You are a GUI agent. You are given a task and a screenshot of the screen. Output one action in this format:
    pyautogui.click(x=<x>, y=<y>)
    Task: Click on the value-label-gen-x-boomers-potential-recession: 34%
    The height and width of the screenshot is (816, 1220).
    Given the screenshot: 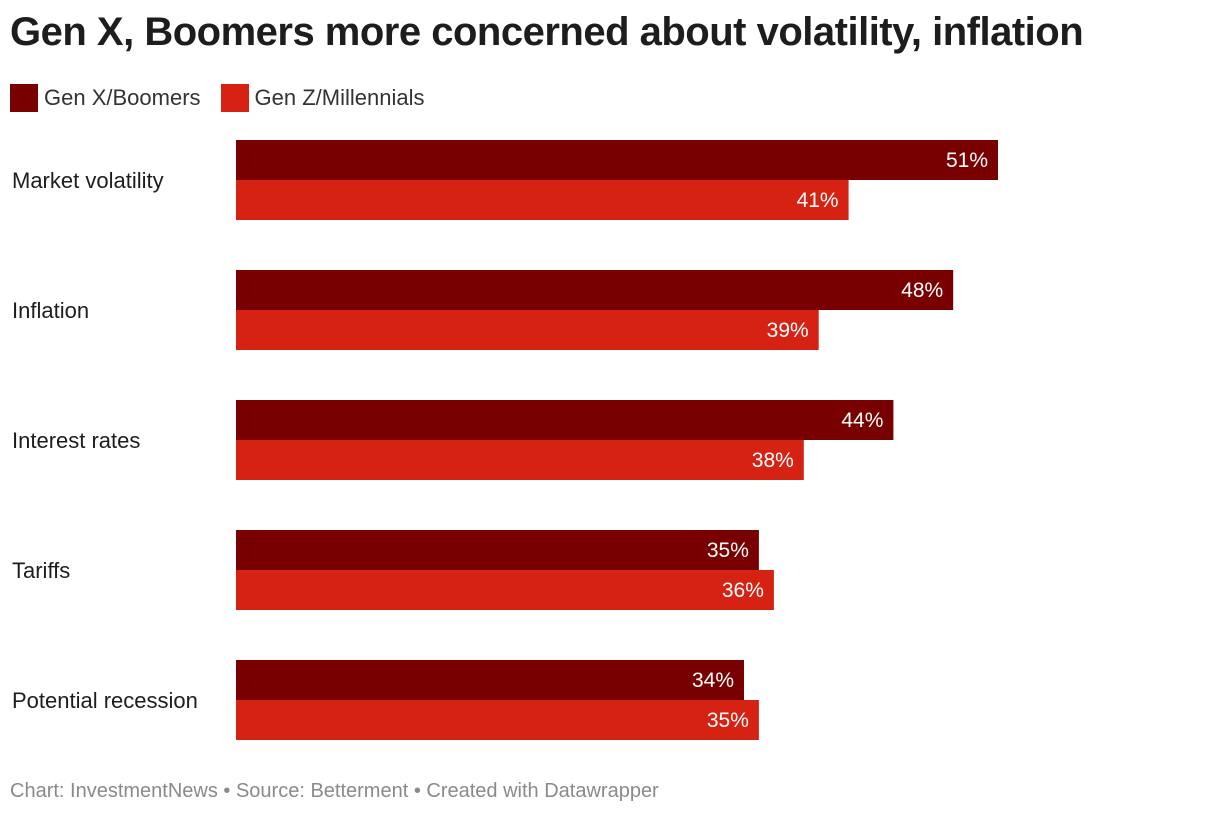 What is the action you would take?
    pyautogui.click(x=713, y=680)
    